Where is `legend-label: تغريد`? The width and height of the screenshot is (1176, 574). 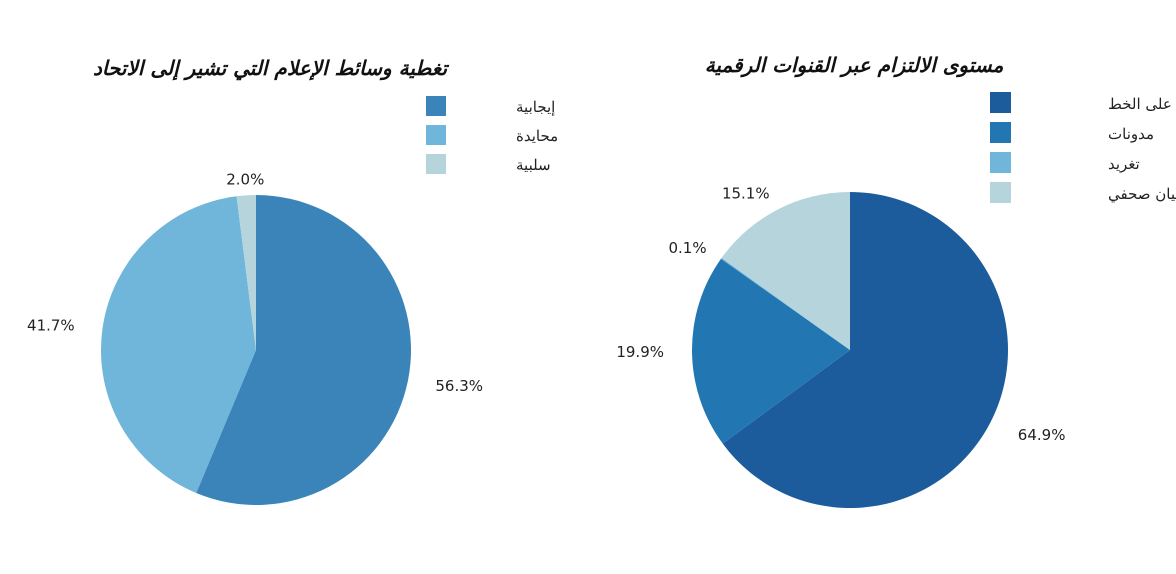
legend-label: تغريد is located at coordinates (1124, 164).